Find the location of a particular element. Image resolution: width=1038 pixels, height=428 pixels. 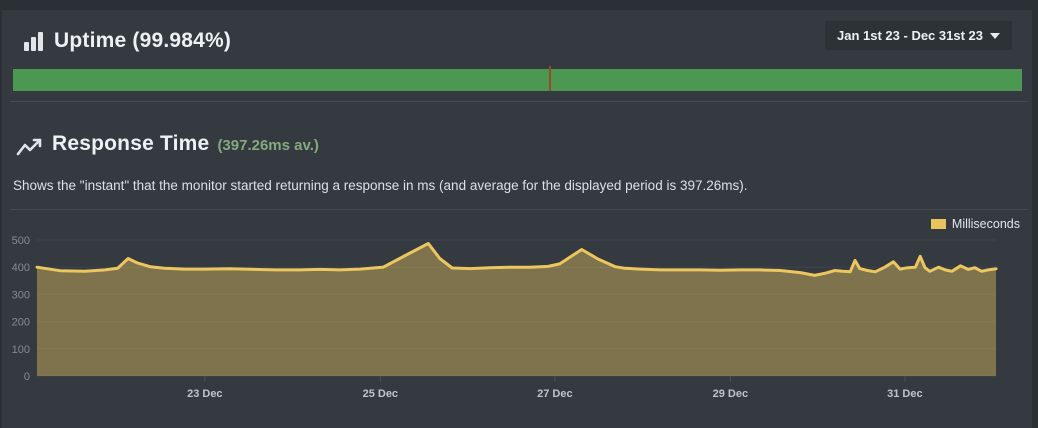

y-axis-label: 300 is located at coordinates (21, 295).